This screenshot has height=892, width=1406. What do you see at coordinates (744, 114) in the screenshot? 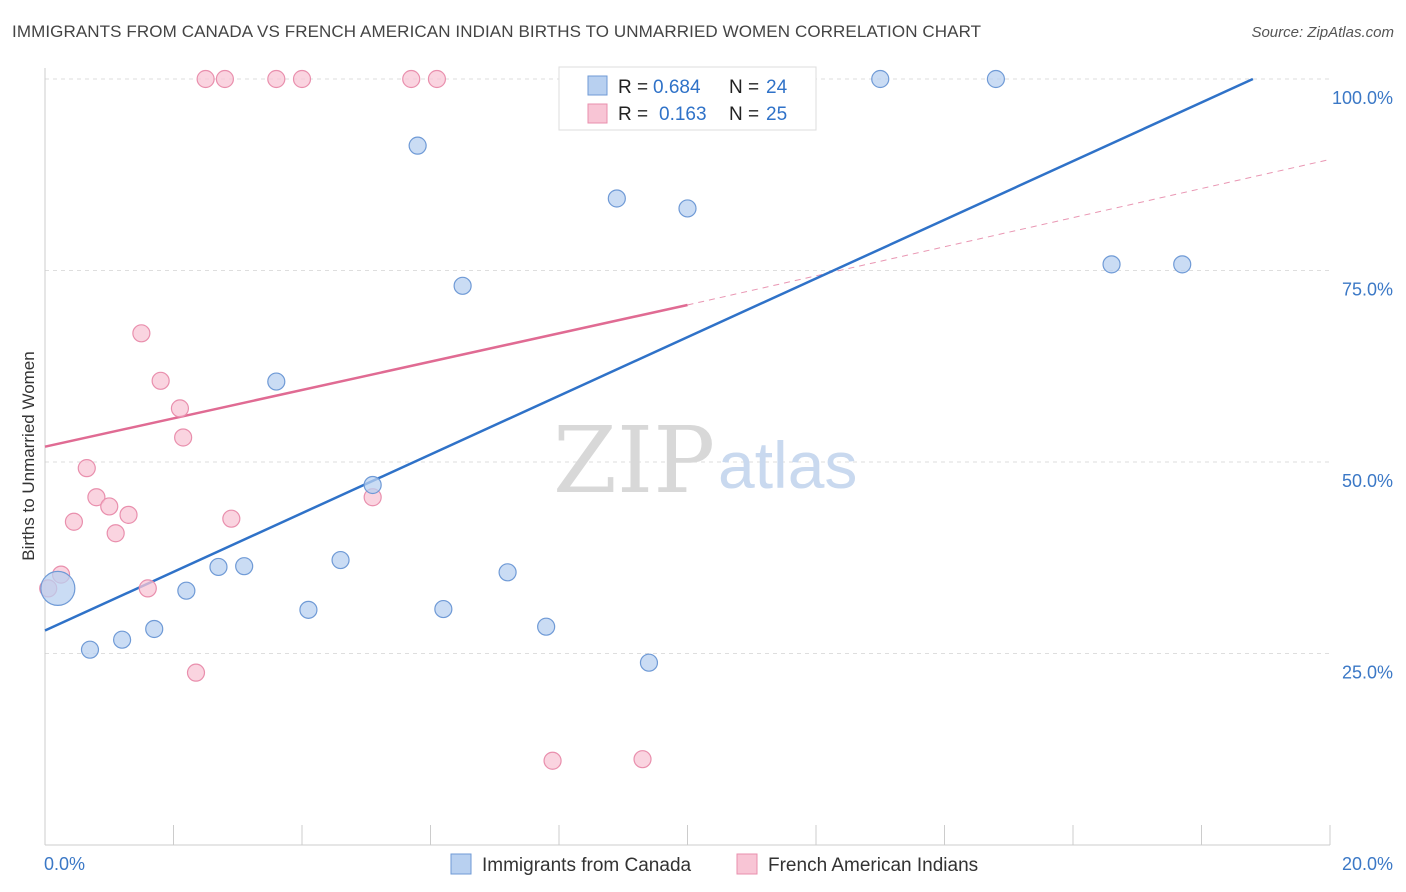
I see `legend-n-label-2: N =` at bounding box center [744, 114].